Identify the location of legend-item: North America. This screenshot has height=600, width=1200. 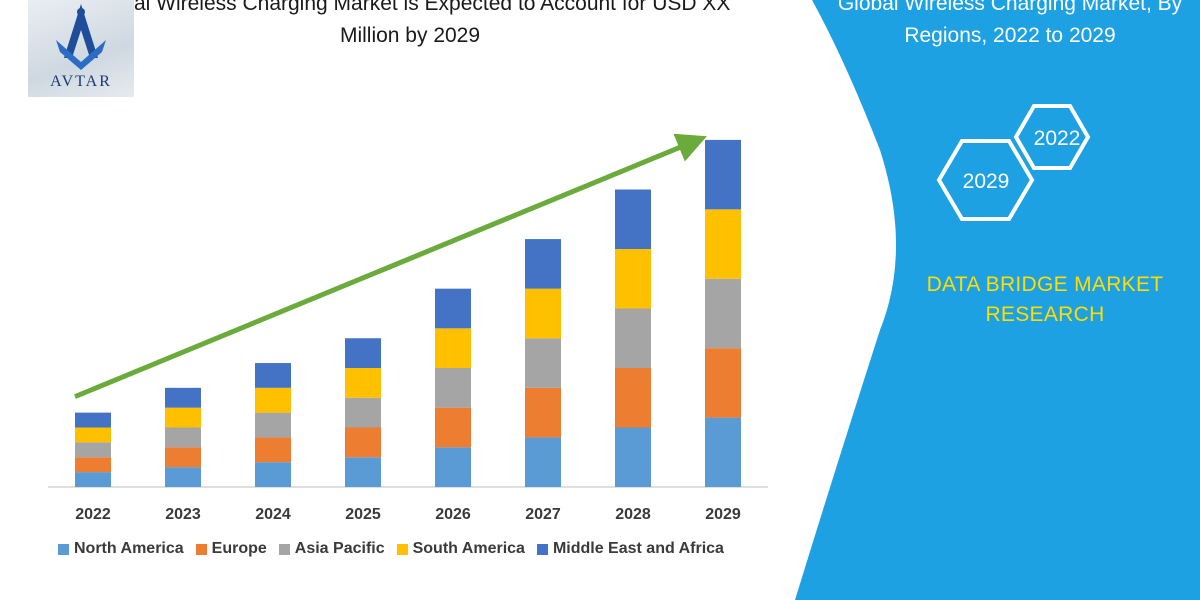
(121, 549).